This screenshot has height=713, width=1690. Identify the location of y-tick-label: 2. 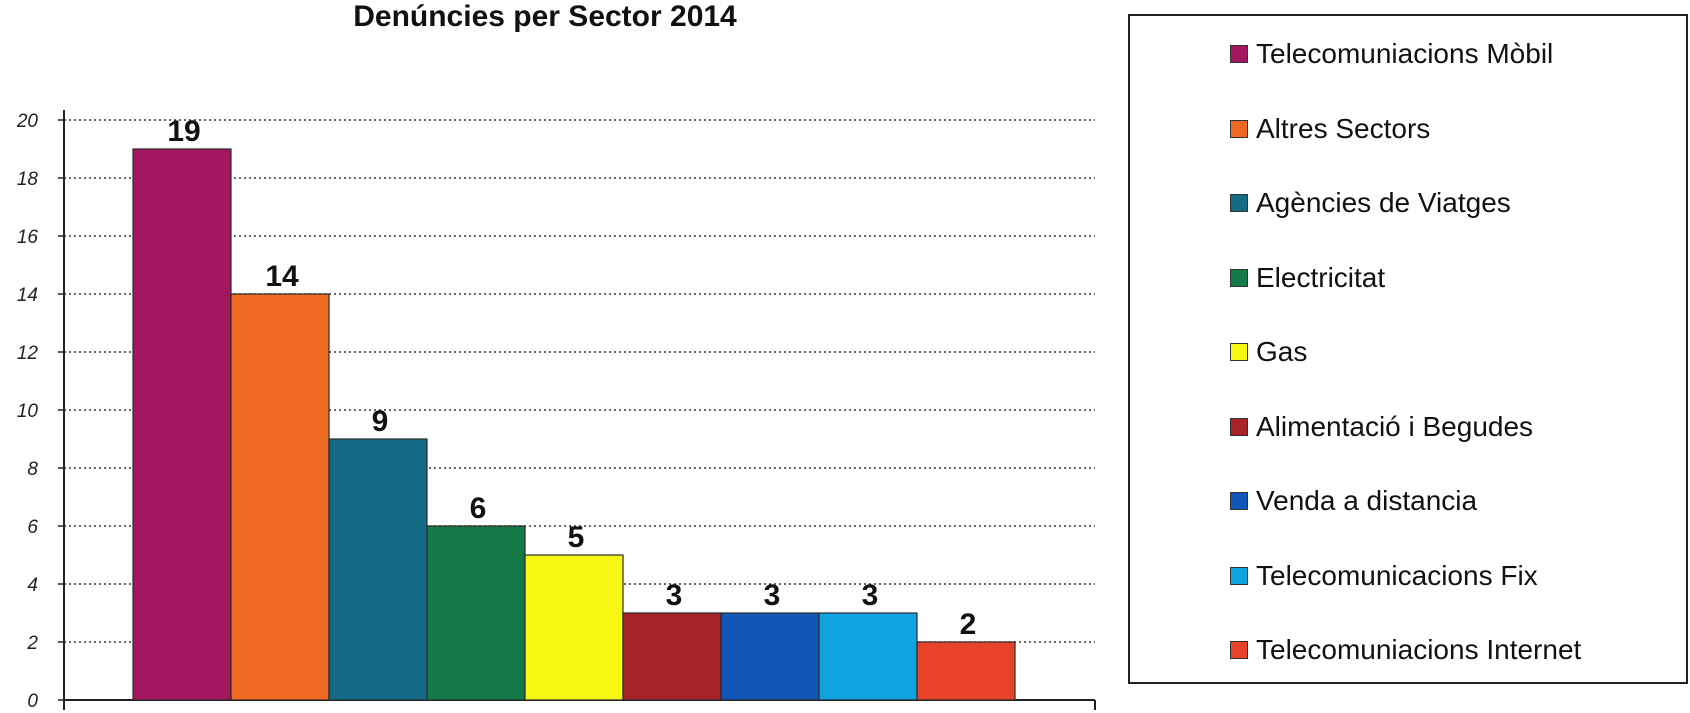
(32, 643).